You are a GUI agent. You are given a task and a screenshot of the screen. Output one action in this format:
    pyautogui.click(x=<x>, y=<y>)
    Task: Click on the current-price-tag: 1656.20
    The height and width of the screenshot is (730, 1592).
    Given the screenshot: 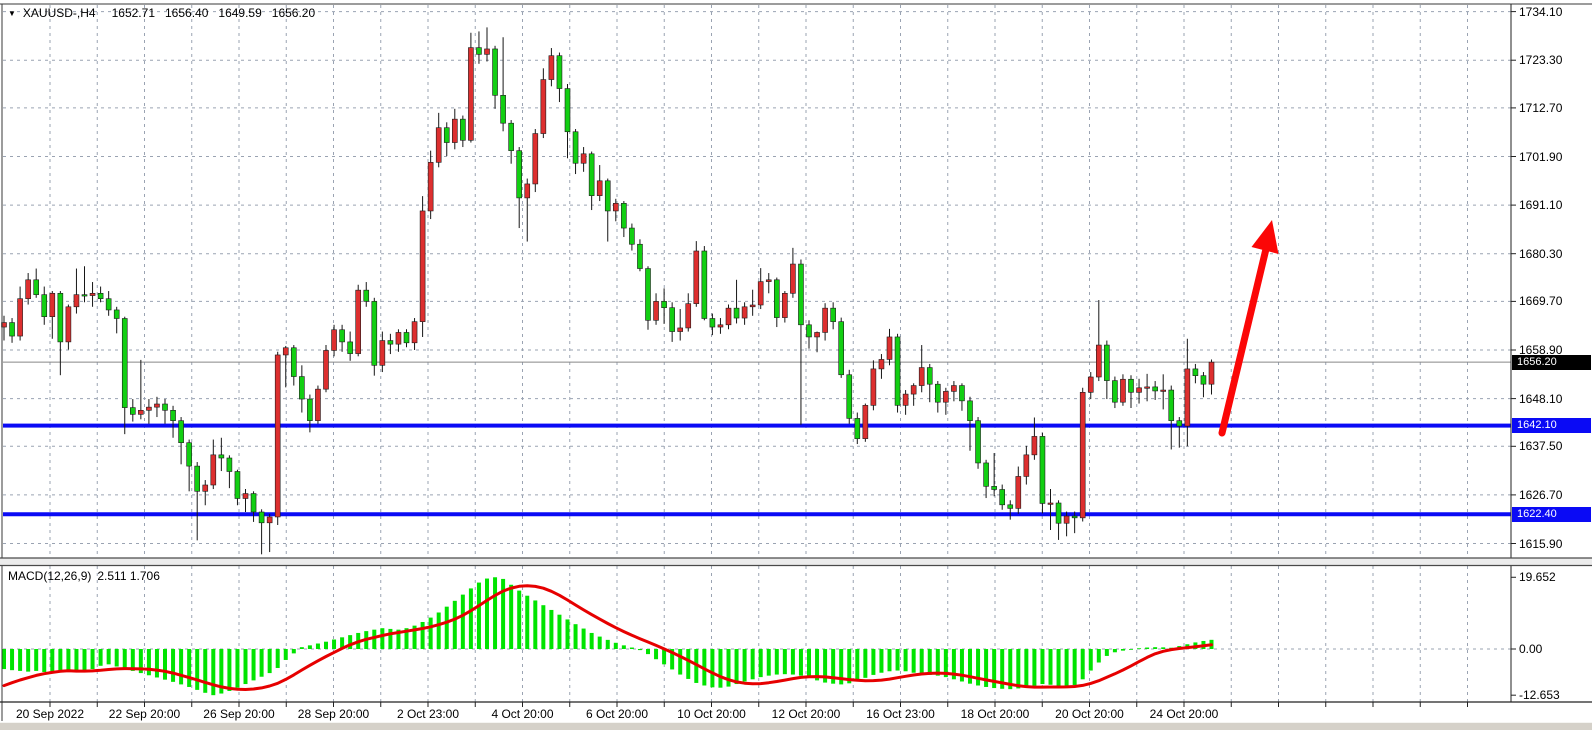 What is the action you would take?
    pyautogui.click(x=1551, y=362)
    